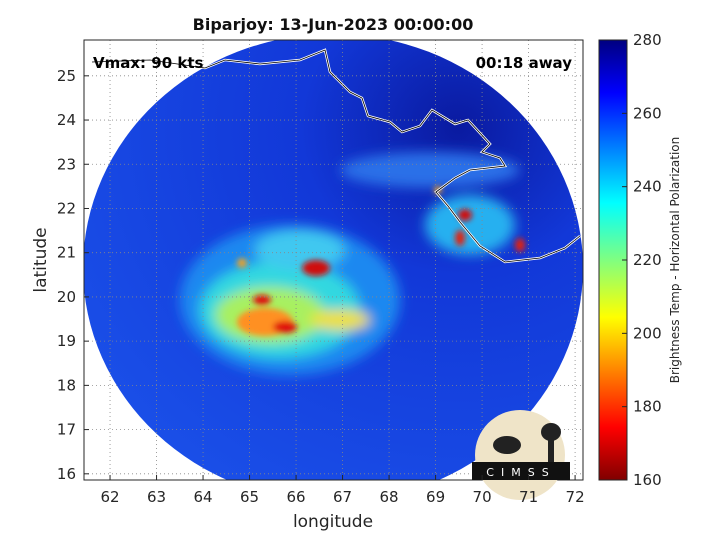 This screenshot has width=720, height=544. I want to click on x-tick-label: 64, so click(203, 497).